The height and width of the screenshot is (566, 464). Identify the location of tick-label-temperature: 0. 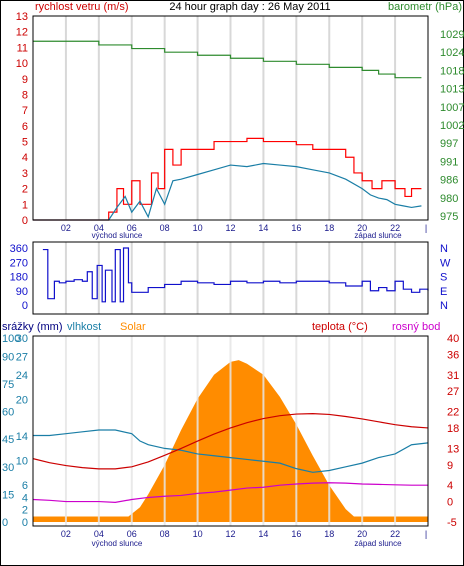
(450, 503).